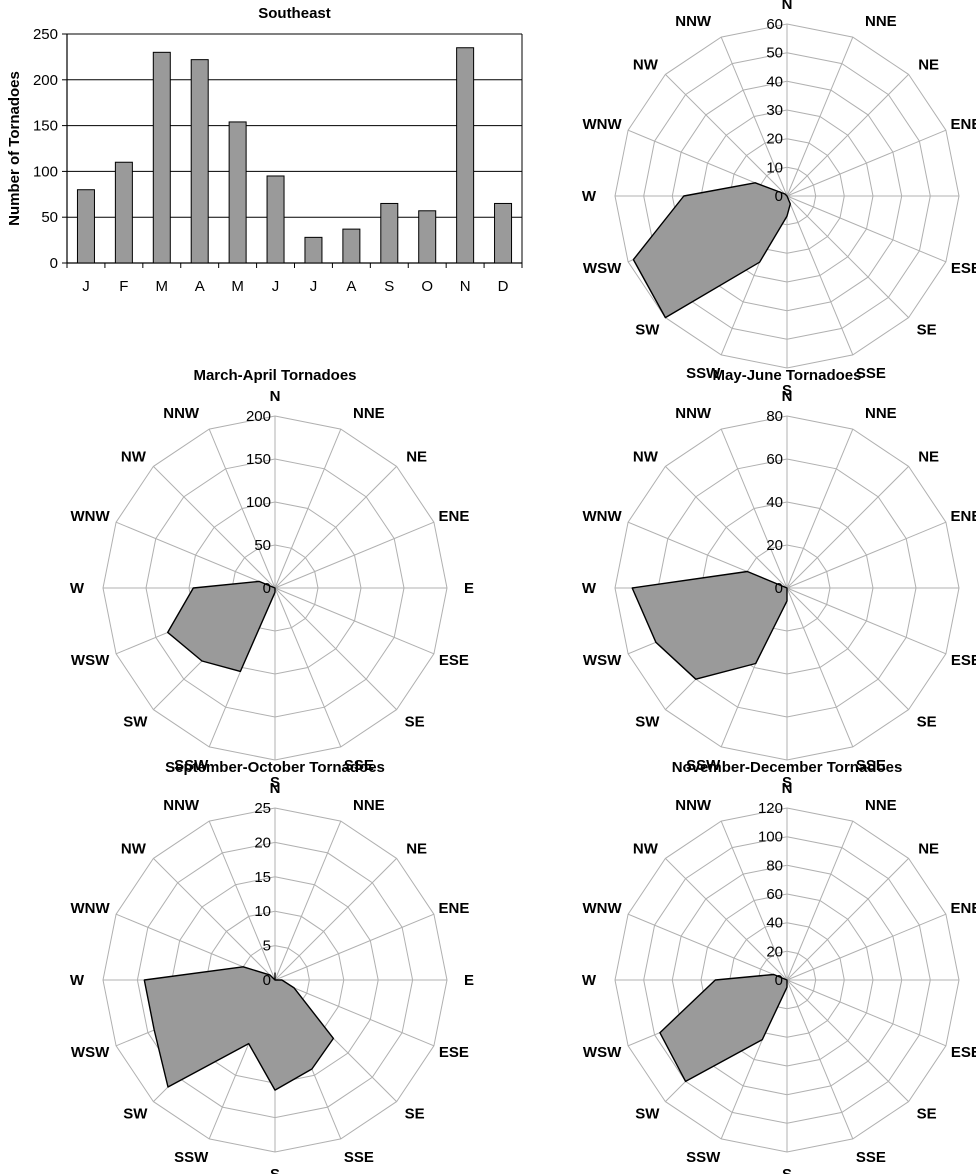 The height and width of the screenshot is (1174, 976). I want to click on radar-chart-title: November-December Tornadoes, so click(787, 767).